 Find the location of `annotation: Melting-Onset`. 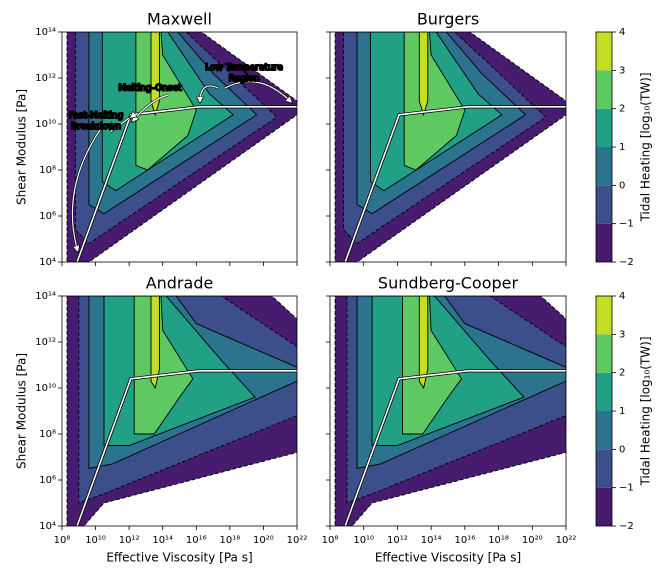

annotation: Melting-Onset is located at coordinates (150, 89).